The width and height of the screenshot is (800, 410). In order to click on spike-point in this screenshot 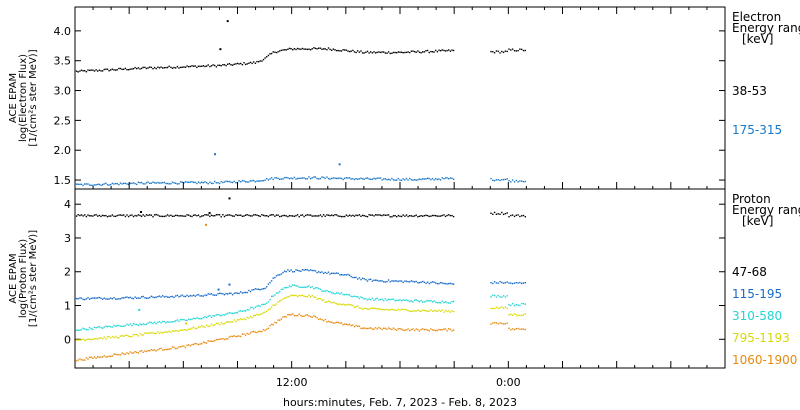, I will do `click(227, 21)`.